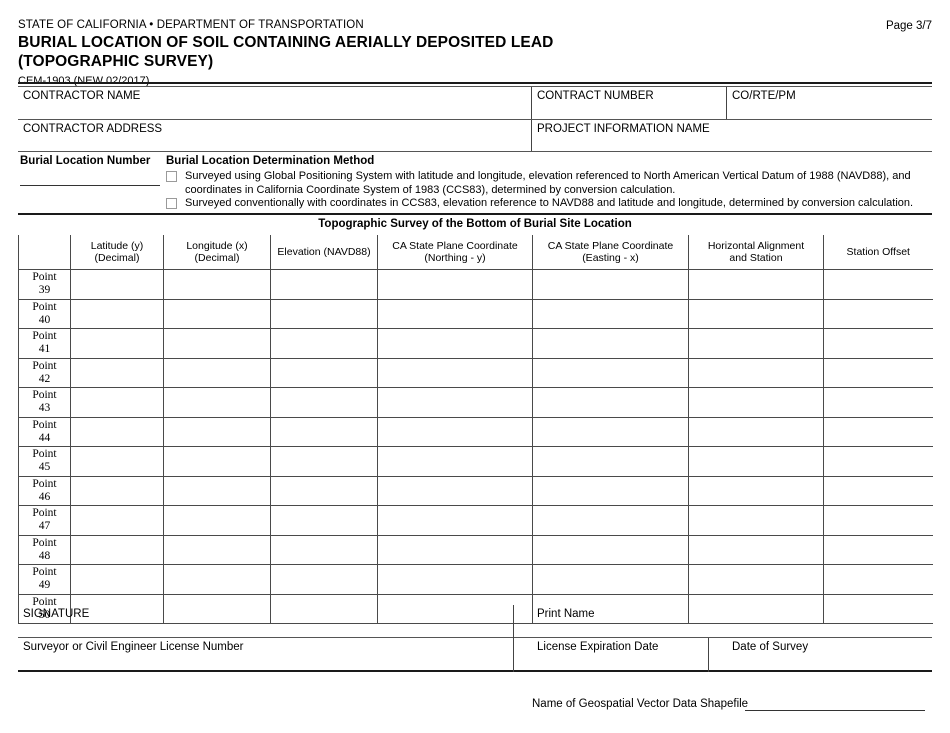 This screenshot has width=950, height=733. What do you see at coordinates (171, 203) in the screenshot?
I see `checkbox-conventional-icon` at bounding box center [171, 203].